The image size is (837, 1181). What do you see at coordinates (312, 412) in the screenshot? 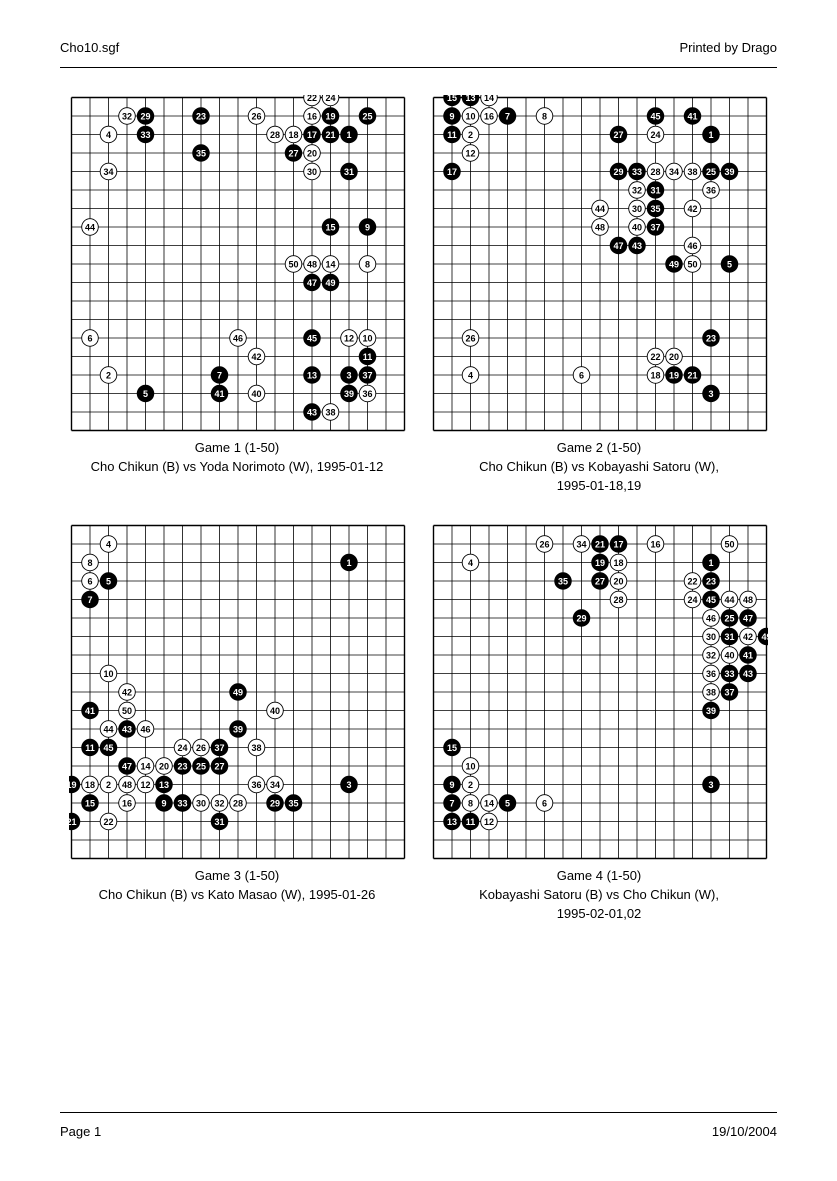
I see `stone-move-43: 43` at bounding box center [312, 412].